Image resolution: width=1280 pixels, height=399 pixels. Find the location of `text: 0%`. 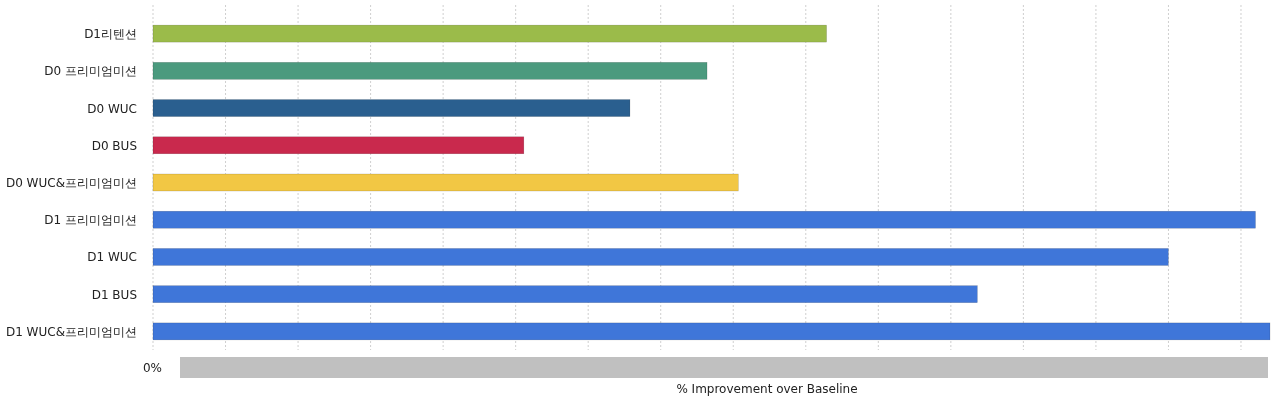

text: 0% is located at coordinates (152, 368).